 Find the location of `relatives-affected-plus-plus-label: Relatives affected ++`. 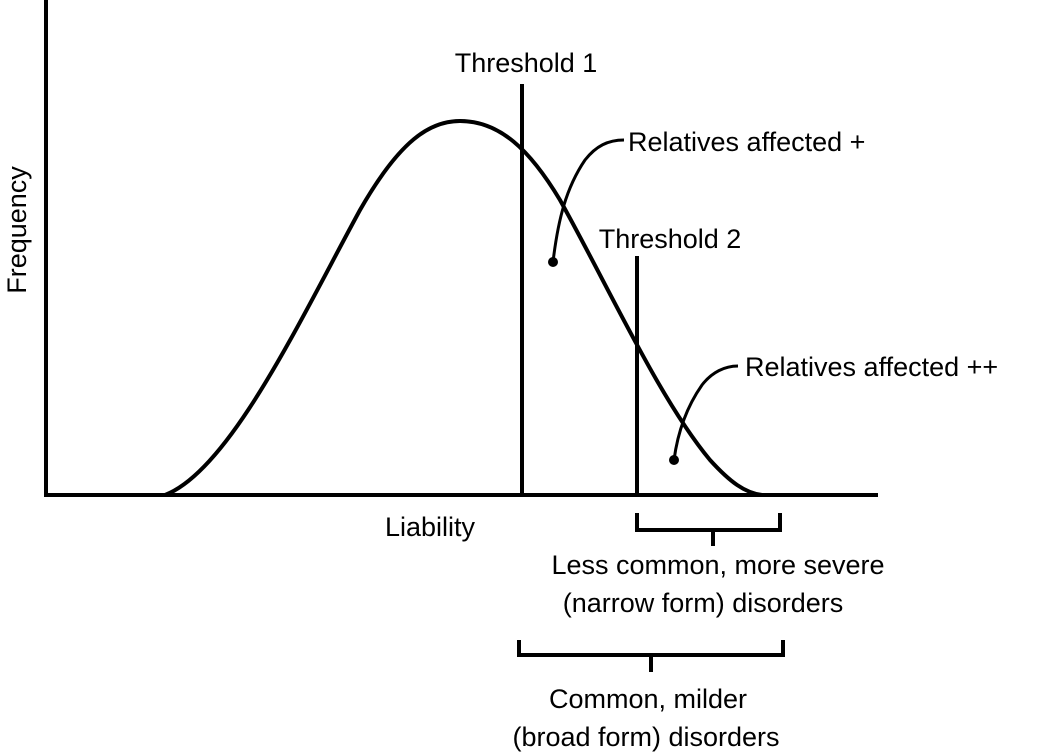

relatives-affected-plus-plus-label: Relatives affected ++ is located at coordinates (871, 367).